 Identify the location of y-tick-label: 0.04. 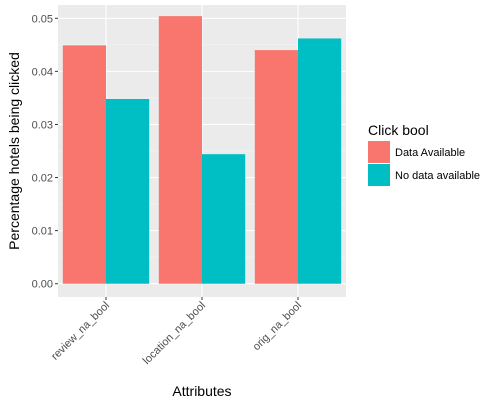
(42, 72).